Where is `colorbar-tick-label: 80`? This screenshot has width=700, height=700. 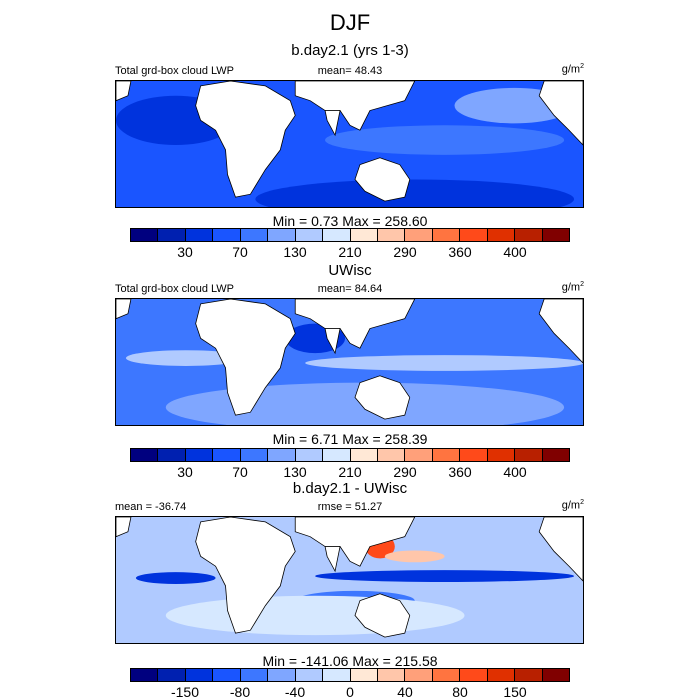
colorbar-tick-label: 80 is located at coordinates (460, 692).